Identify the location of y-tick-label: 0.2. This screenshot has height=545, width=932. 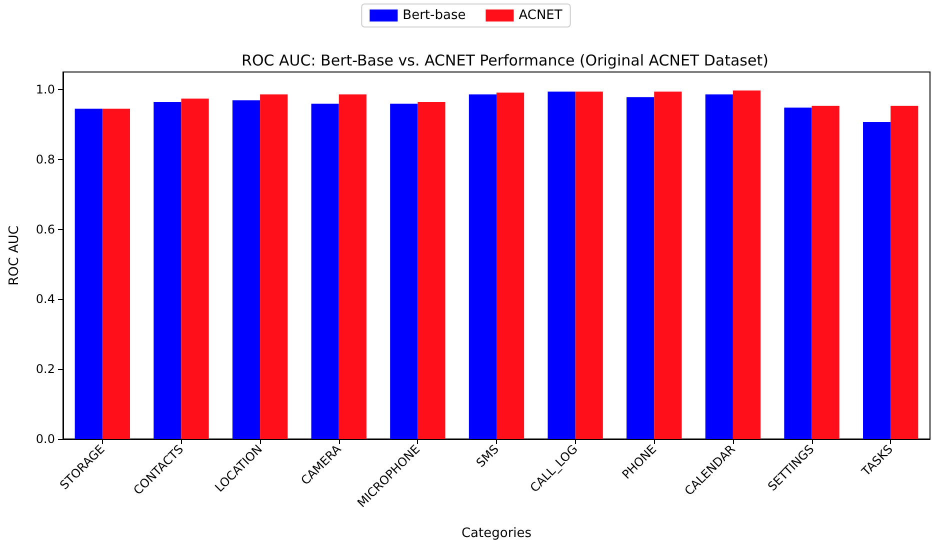
(45, 369).